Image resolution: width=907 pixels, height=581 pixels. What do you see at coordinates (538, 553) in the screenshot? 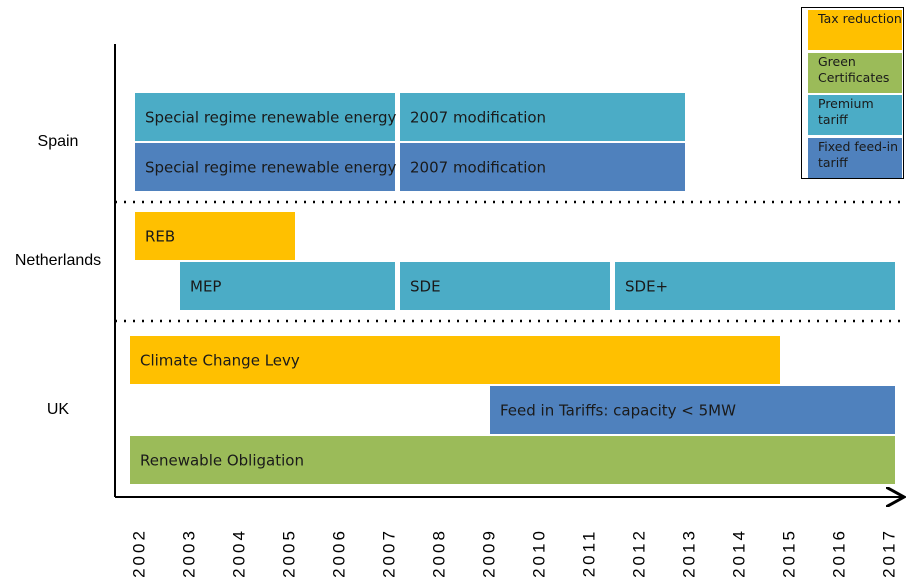
I see `x-tick-label: 2010` at bounding box center [538, 553].